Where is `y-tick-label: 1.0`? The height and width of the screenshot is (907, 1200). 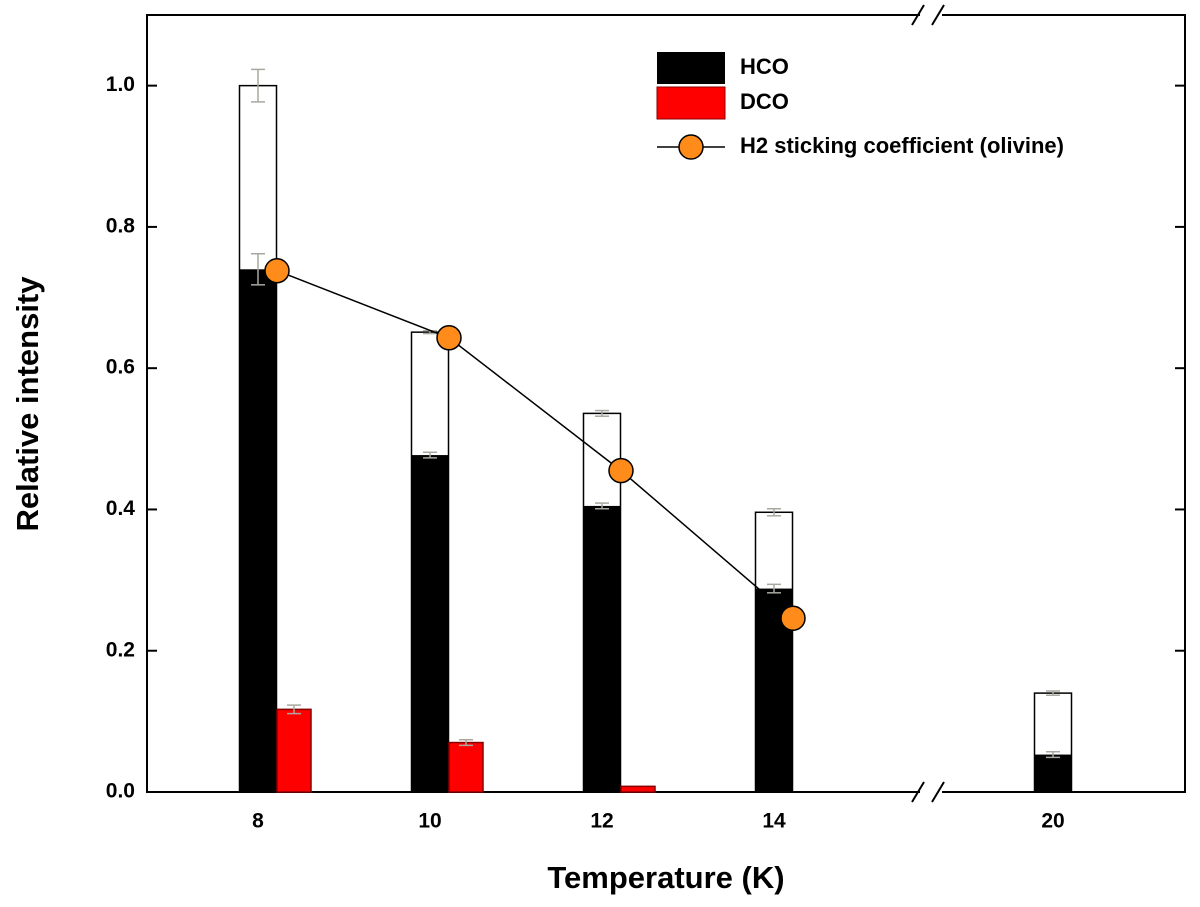
y-tick-label: 1.0 is located at coordinates (120, 84).